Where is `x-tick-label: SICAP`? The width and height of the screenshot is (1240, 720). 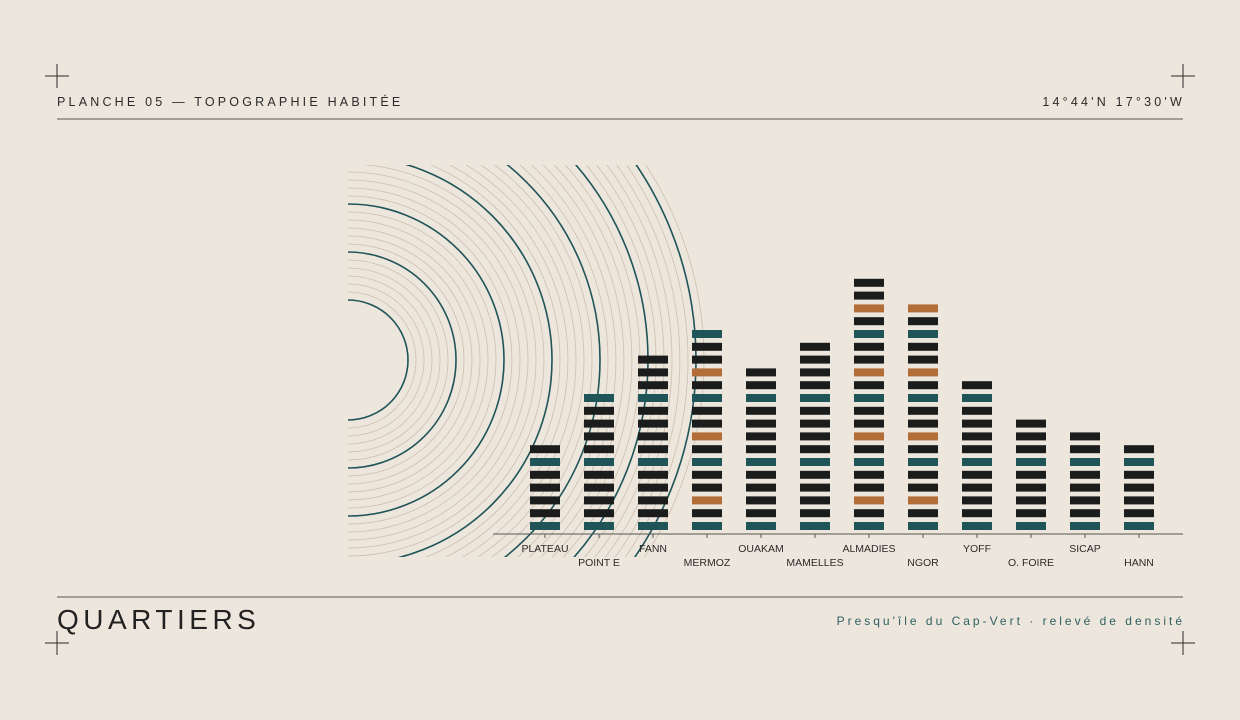
x-tick-label: SICAP is located at coordinates (1085, 549).